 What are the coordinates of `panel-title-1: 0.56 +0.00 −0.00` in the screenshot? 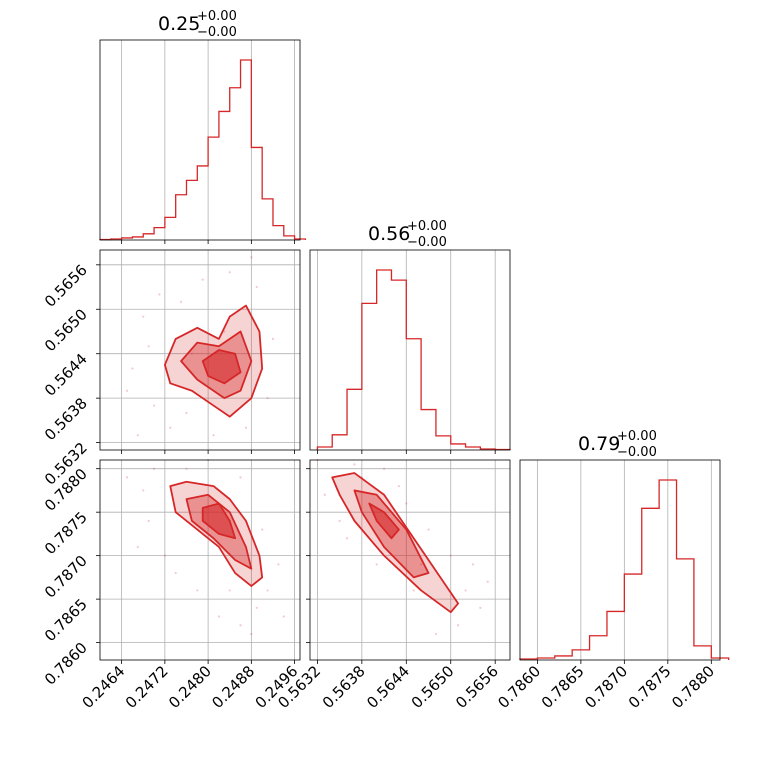 It's located at (407, 234).